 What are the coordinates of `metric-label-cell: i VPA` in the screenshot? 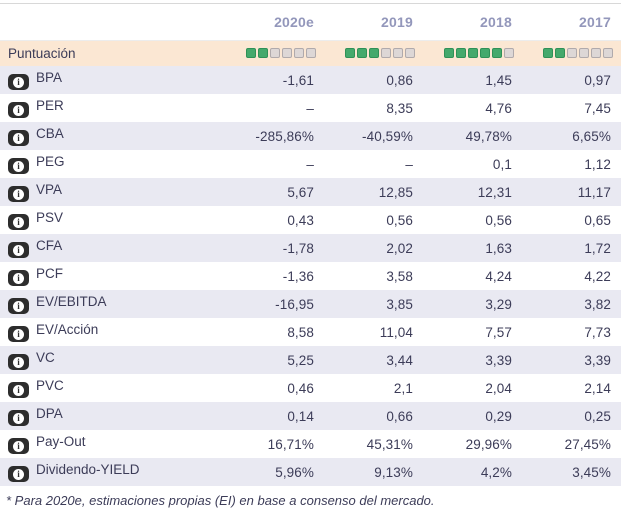 It's located at (112, 192).